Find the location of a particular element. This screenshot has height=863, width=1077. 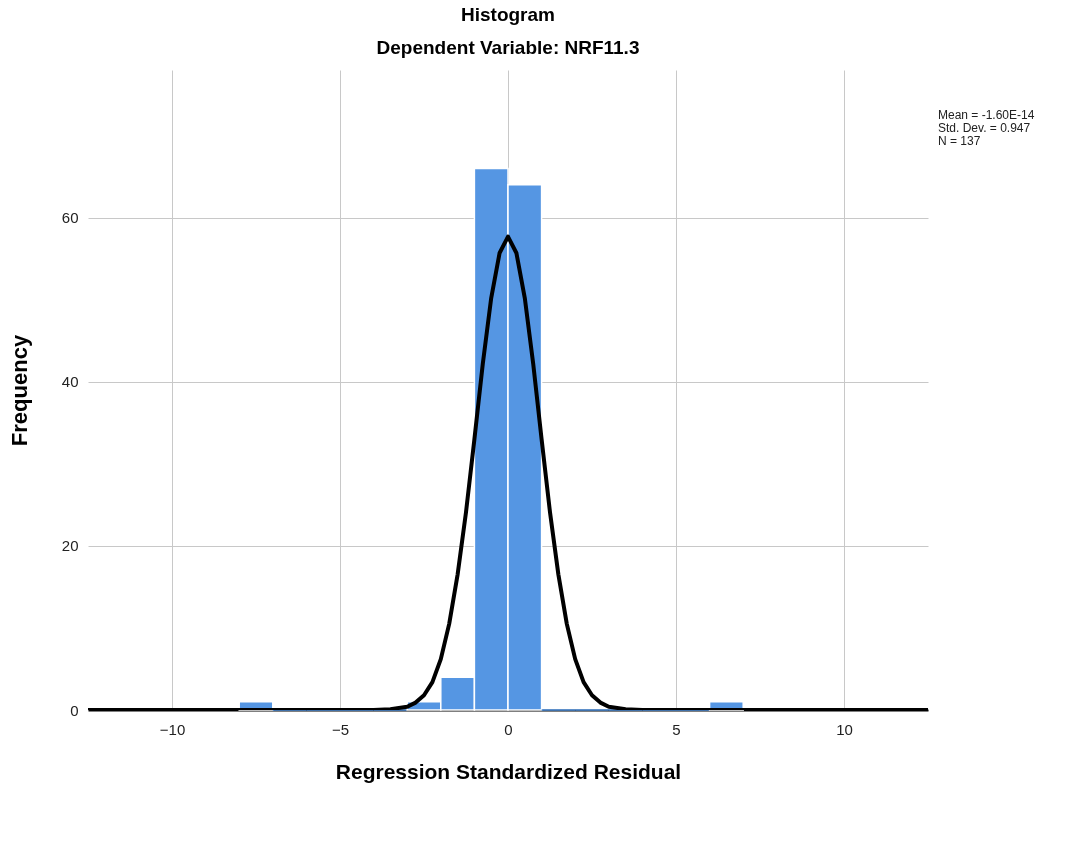

y-tick-label: 20 is located at coordinates (70, 546).